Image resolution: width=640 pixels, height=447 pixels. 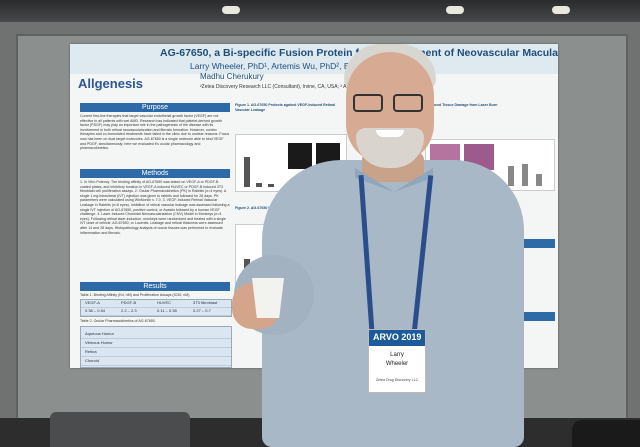 I want to click on fig1-micrograph, so click(x=300, y=156).